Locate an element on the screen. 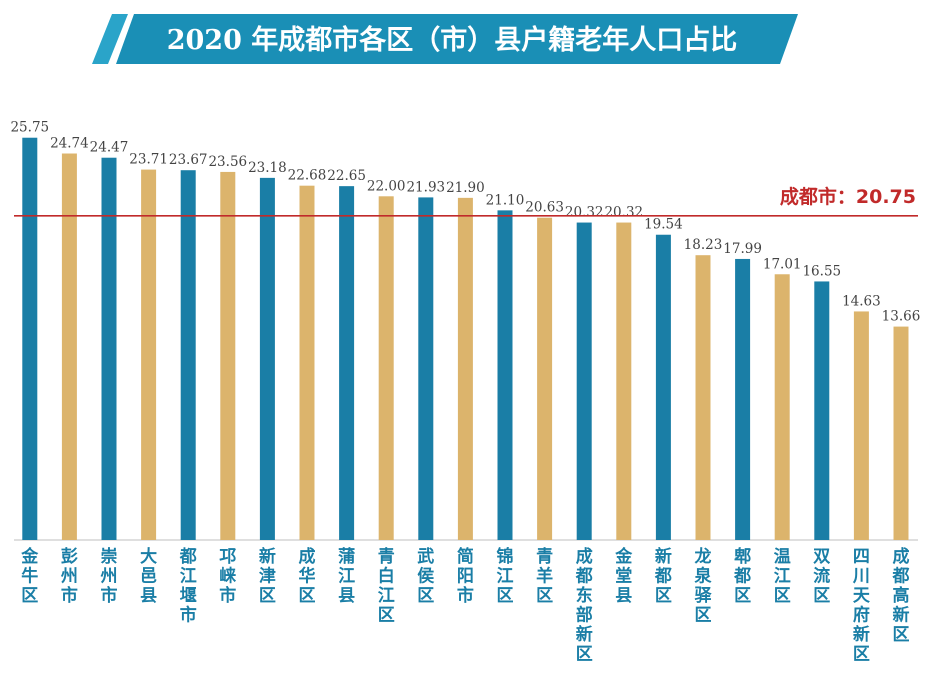  category-label: 大邑县 is located at coordinates (148, 576).